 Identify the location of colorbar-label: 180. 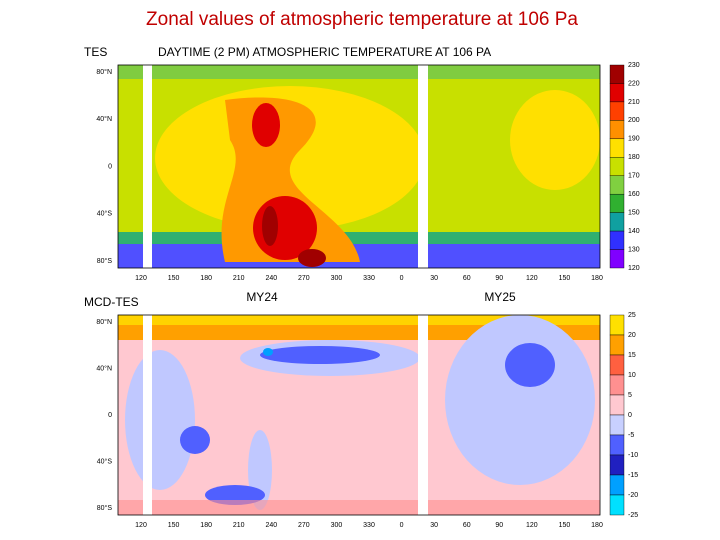
(634, 157).